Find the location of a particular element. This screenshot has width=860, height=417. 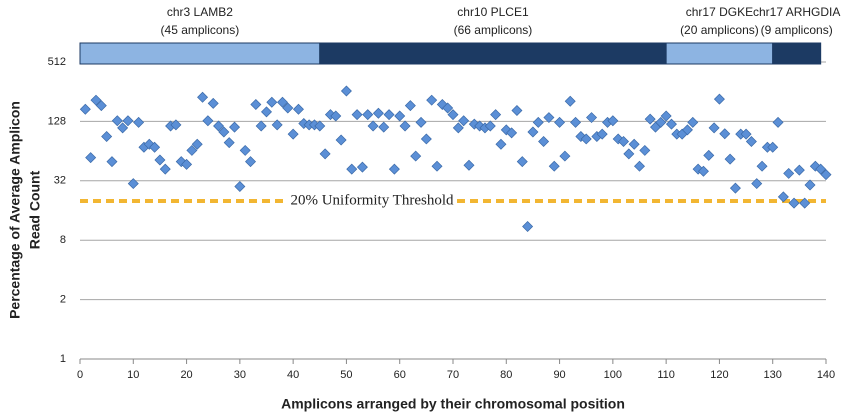

x-tick-label: 120 is located at coordinates (719, 375).